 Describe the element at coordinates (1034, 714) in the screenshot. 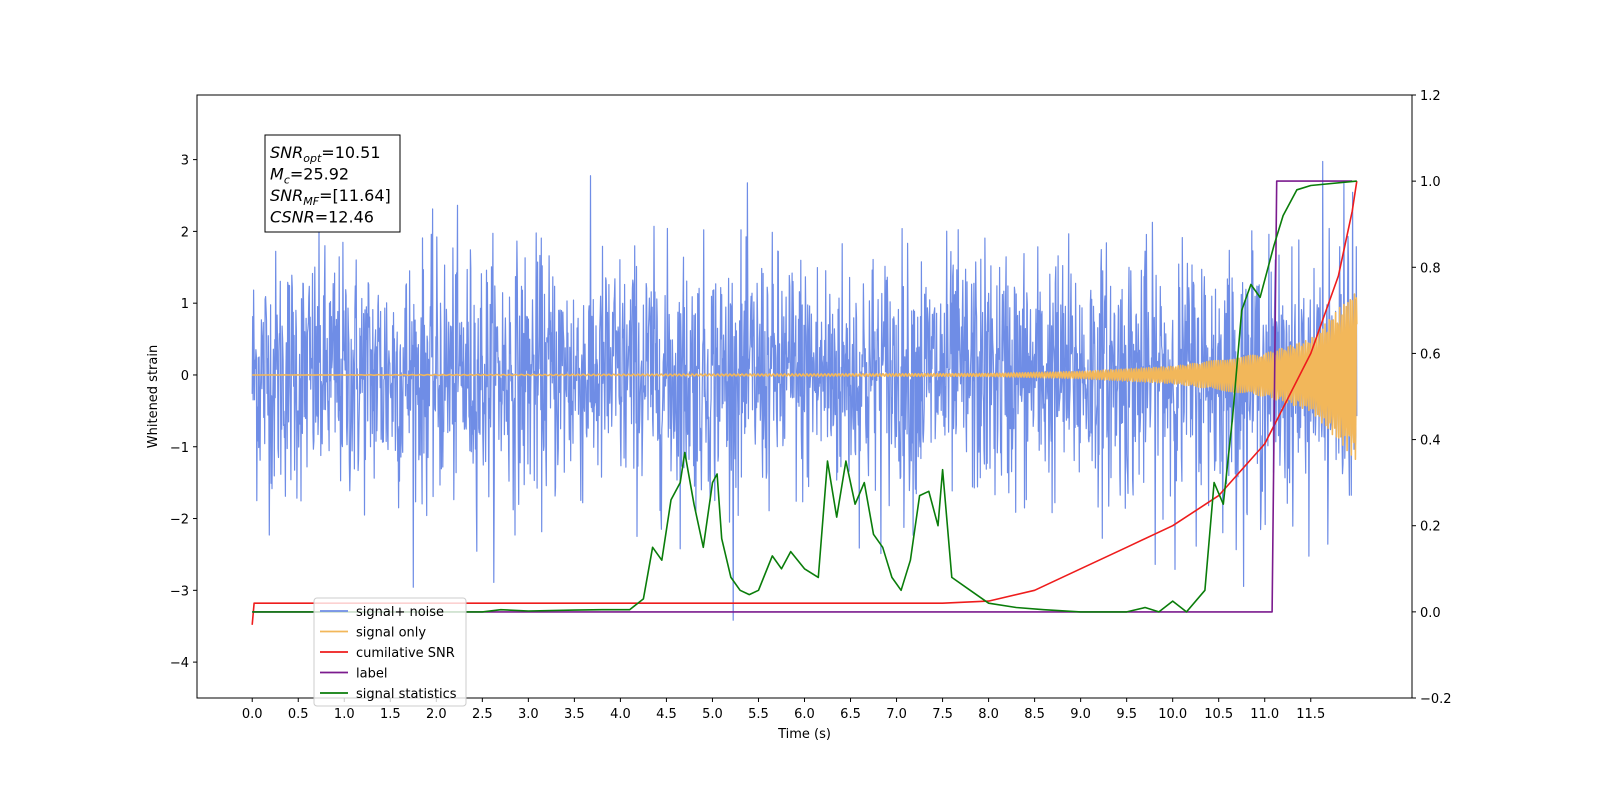

I see `x-tick-label: 8.5` at that location.